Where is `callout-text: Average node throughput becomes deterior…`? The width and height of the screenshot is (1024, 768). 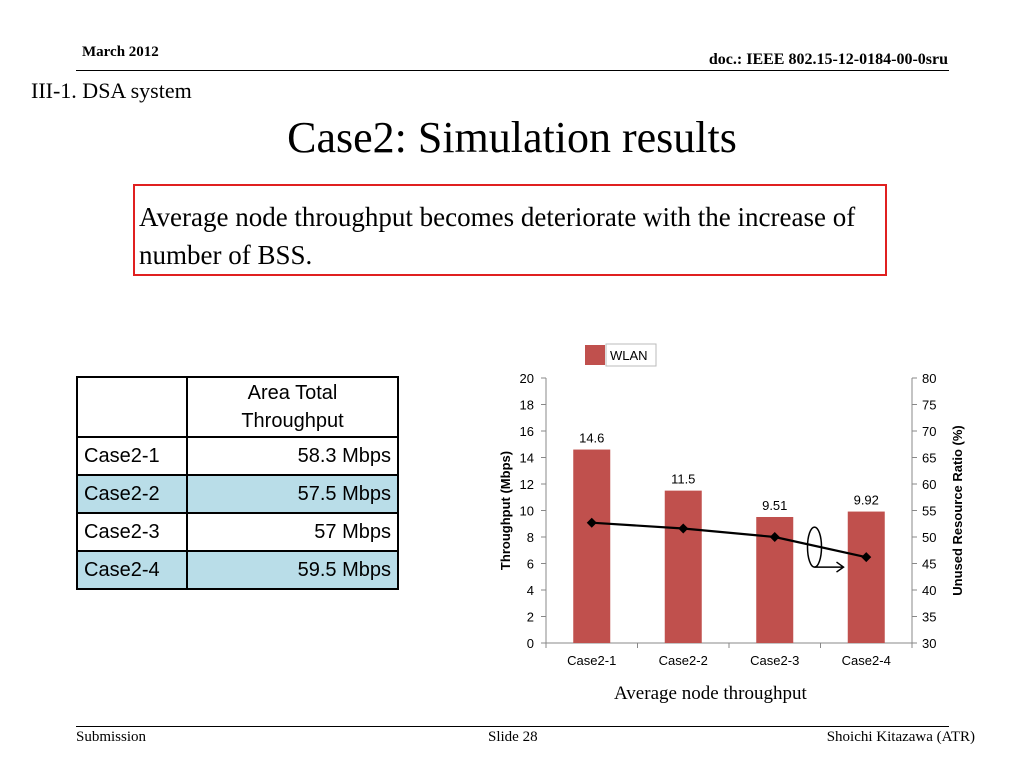
callout-text: Average node throughput becomes deterior… is located at coordinates (497, 236).